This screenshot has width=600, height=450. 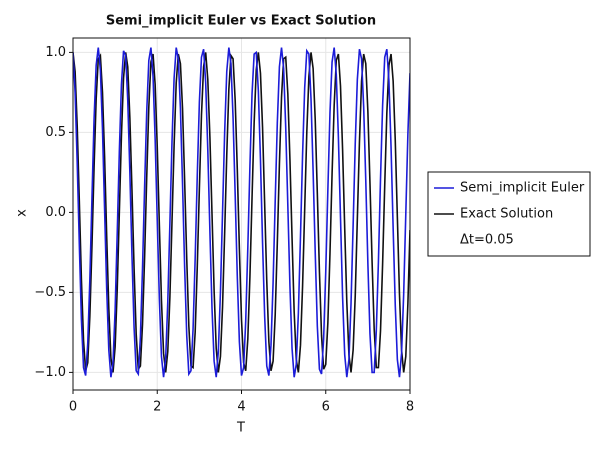 I want to click on x-axis-label: T, so click(x=240, y=428).